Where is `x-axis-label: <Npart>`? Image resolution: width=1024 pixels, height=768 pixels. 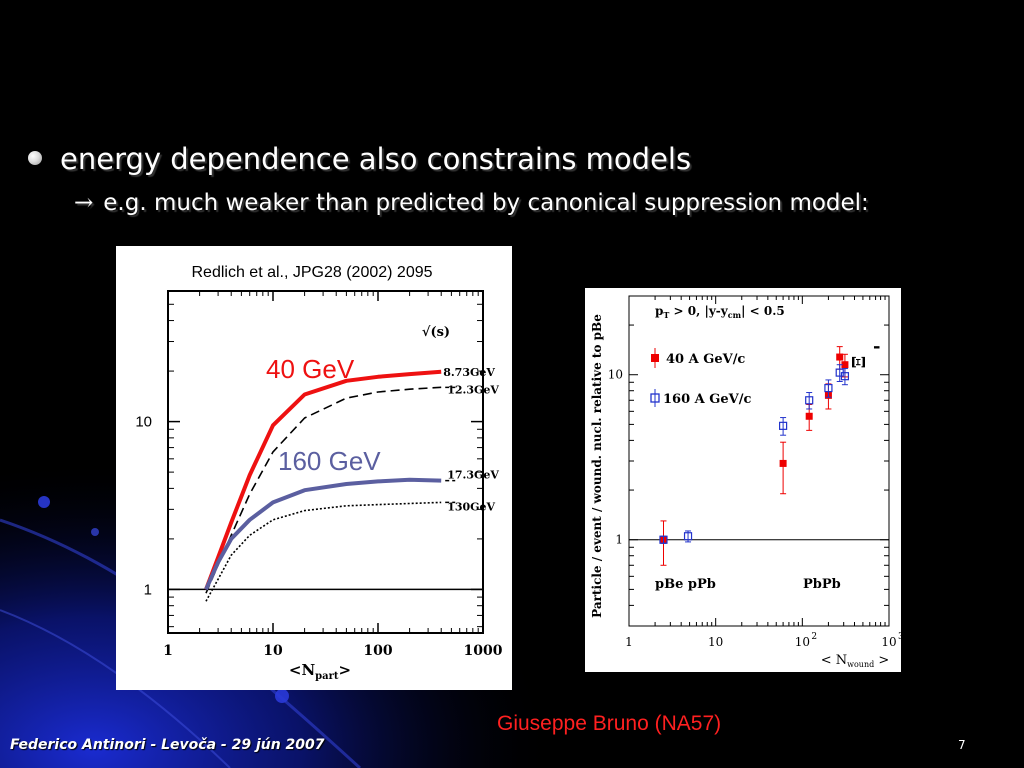 x-axis-label: <Npart> is located at coordinates (320, 671).